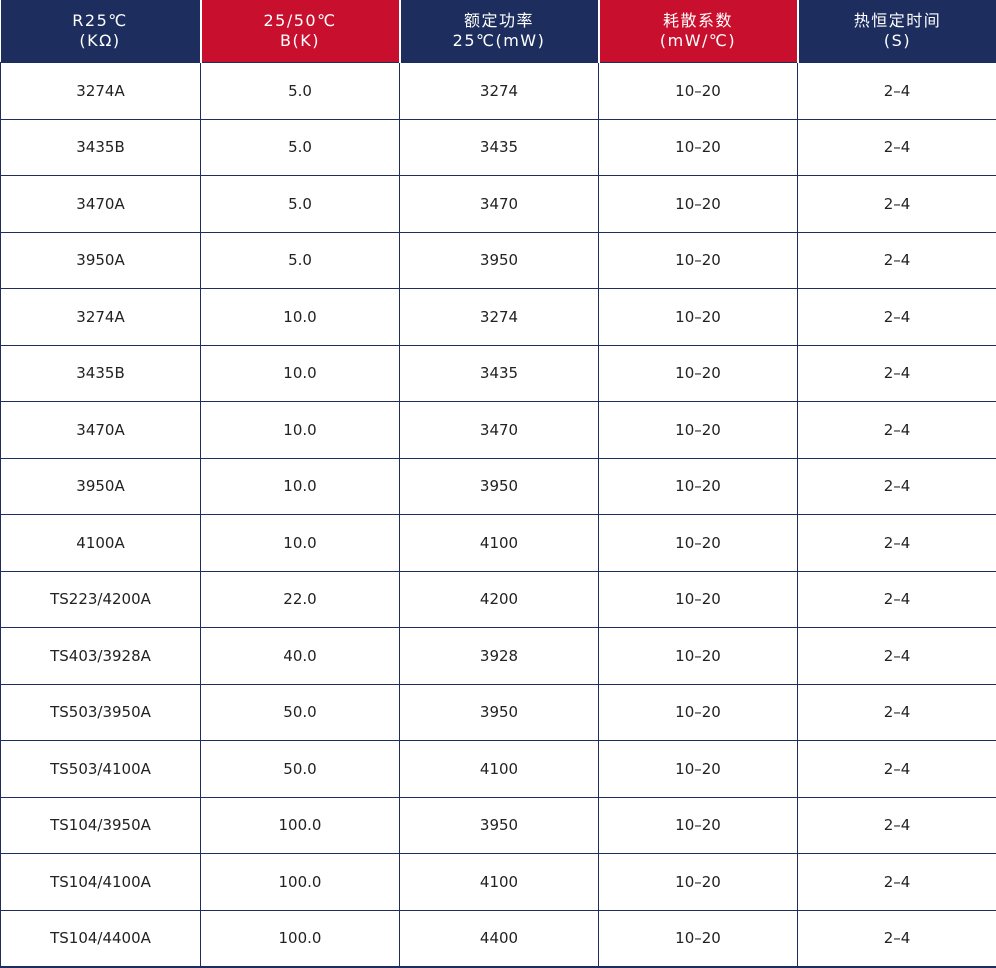 Image resolution: width=996 pixels, height=968 pixels. I want to click on cell-resistance: TS403/3928A, so click(101, 656).